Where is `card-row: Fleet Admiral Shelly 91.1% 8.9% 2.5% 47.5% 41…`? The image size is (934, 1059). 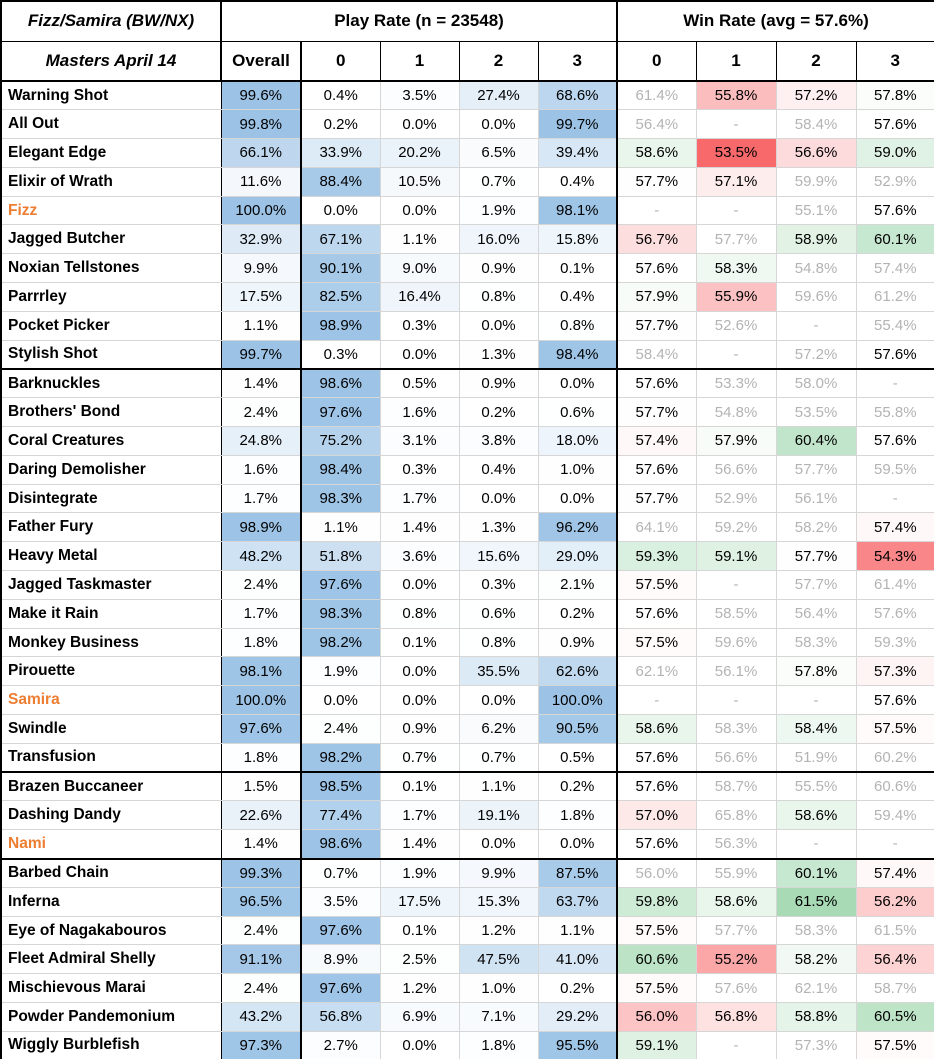 card-row: Fleet Admiral Shelly 91.1% 8.9% 2.5% 47.5% 41… is located at coordinates (467, 959).